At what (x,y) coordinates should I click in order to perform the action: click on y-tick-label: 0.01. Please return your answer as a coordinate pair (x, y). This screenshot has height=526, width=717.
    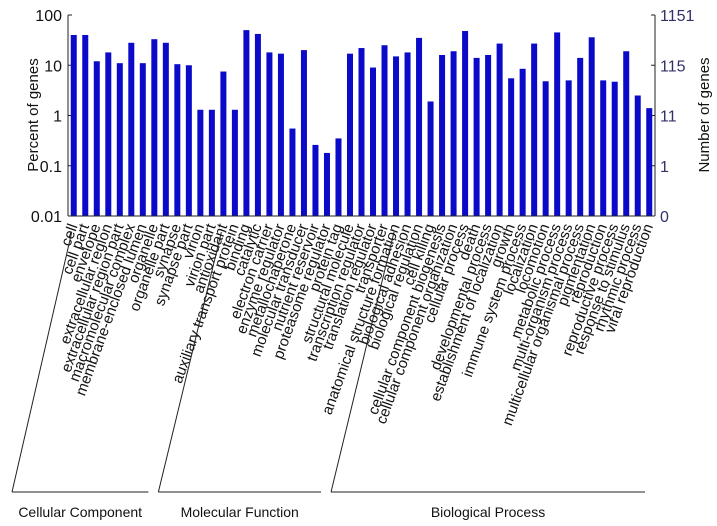
    Looking at the image, I should click on (46, 217).